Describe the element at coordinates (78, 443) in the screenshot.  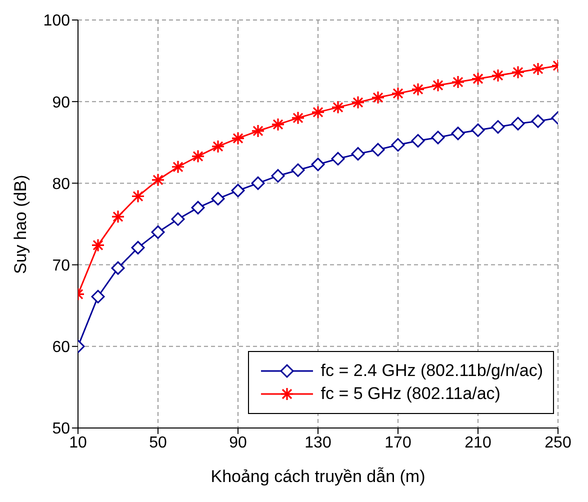
I see `x-tick-label: 10` at that location.